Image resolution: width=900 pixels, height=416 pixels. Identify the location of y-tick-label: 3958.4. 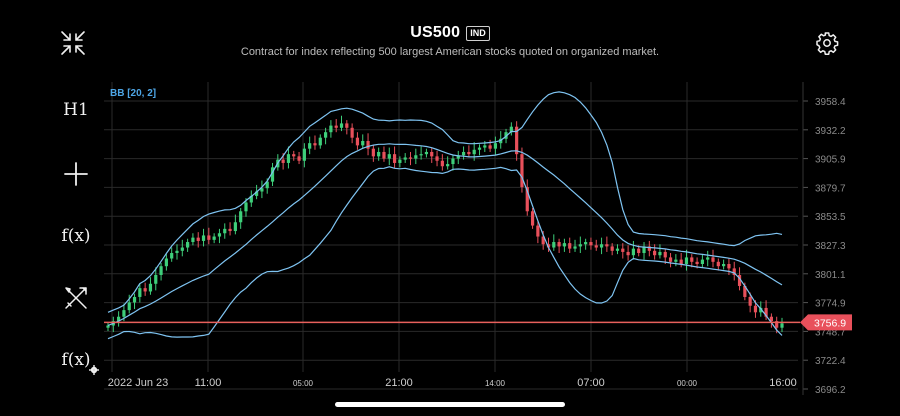
(830, 102).